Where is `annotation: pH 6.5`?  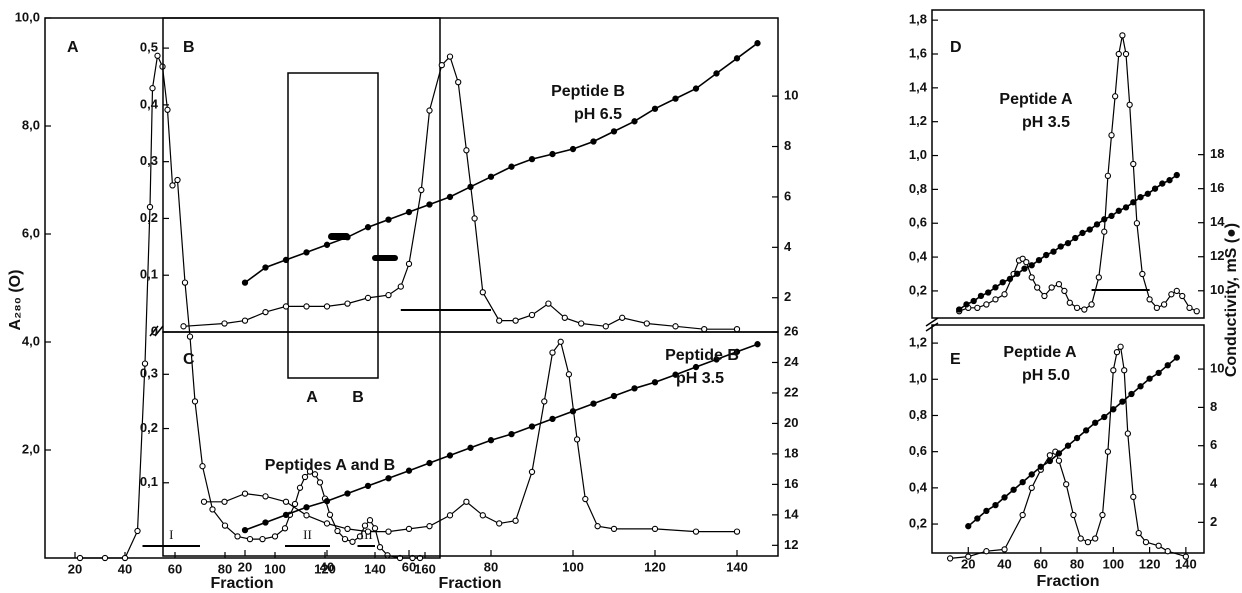
annotation: pH 6.5 is located at coordinates (598, 114).